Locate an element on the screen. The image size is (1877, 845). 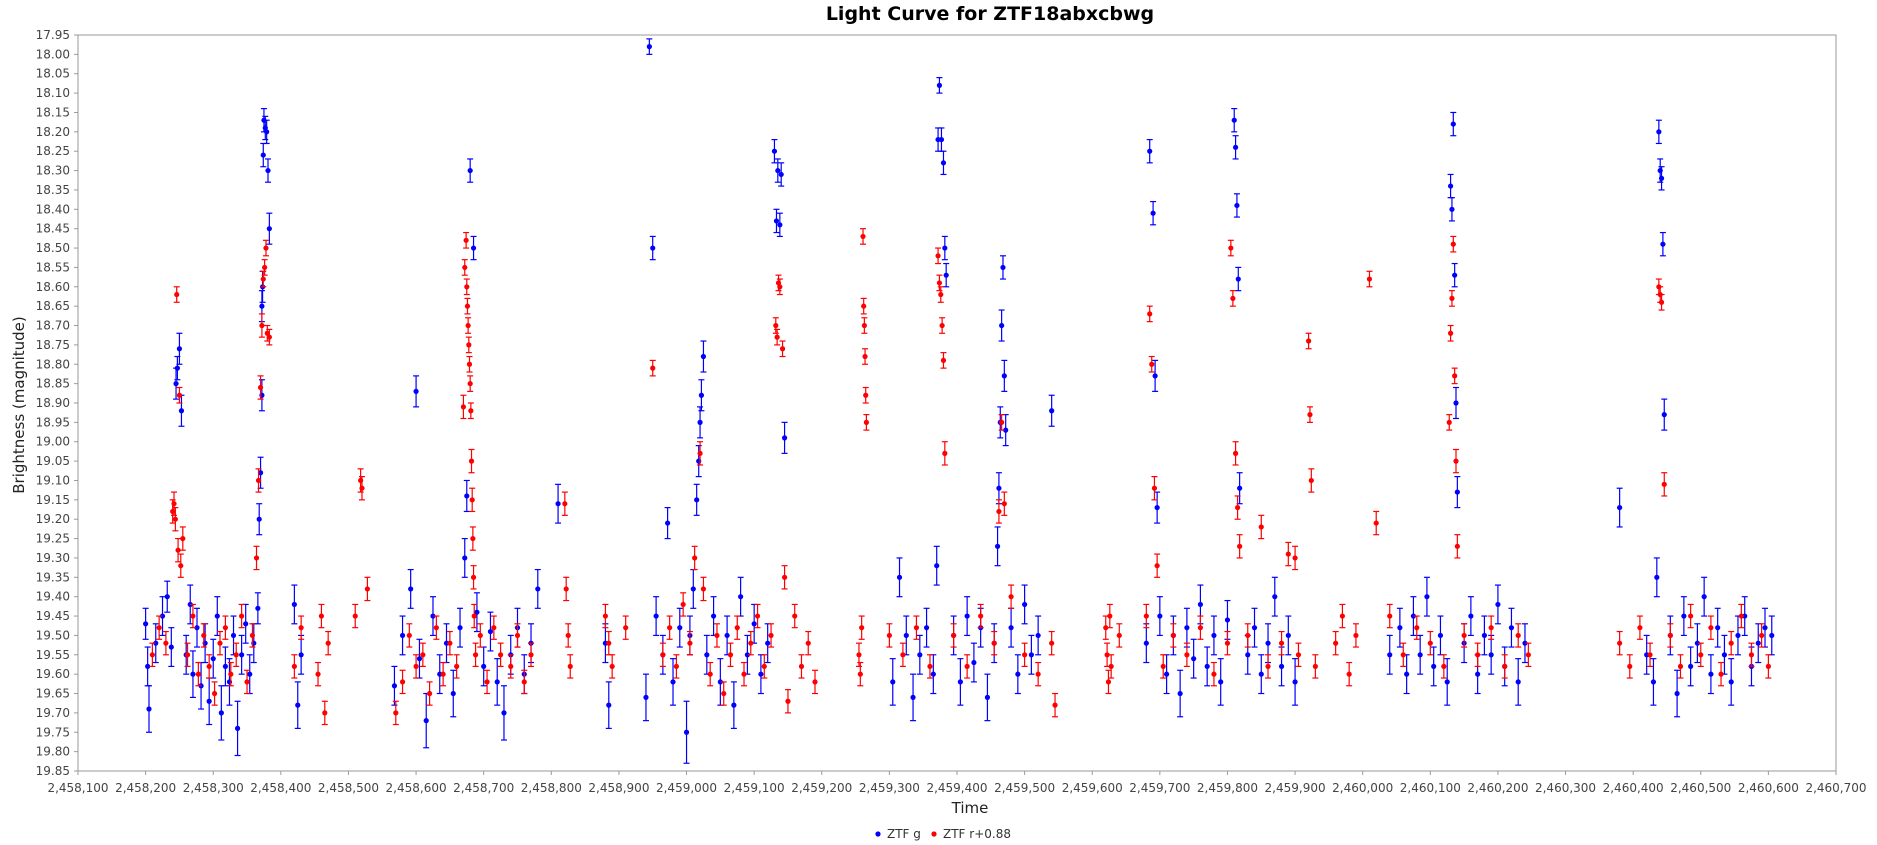
y-tick-label: 18.35 is located at coordinates (53, 190).